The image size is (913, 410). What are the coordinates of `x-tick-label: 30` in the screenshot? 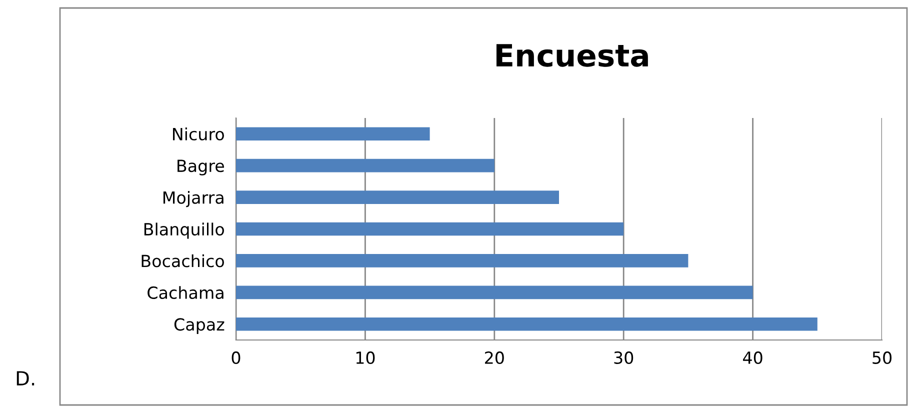 It's located at (624, 357).